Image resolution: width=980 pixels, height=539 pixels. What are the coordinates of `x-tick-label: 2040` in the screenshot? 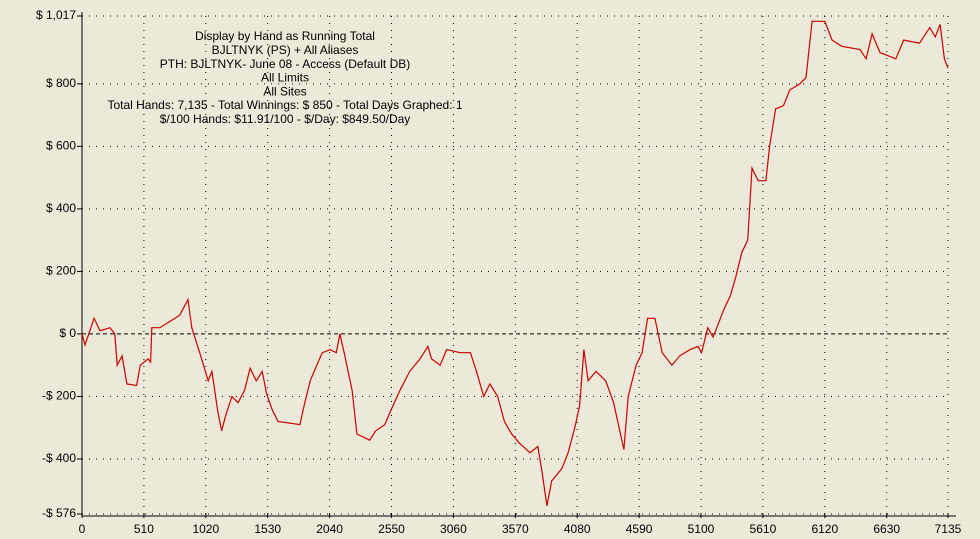 It's located at (329, 529).